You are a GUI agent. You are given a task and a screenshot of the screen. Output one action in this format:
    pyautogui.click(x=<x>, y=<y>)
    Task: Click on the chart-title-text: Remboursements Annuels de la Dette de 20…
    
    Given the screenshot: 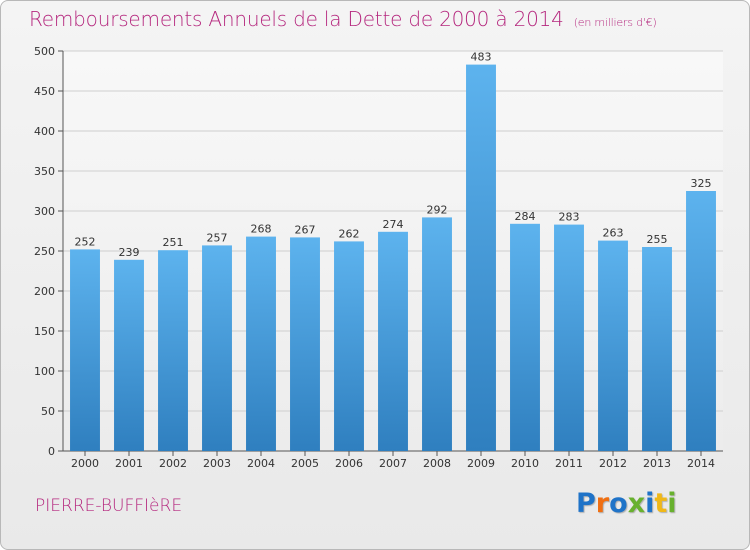 What is the action you would take?
    pyautogui.click(x=296, y=19)
    